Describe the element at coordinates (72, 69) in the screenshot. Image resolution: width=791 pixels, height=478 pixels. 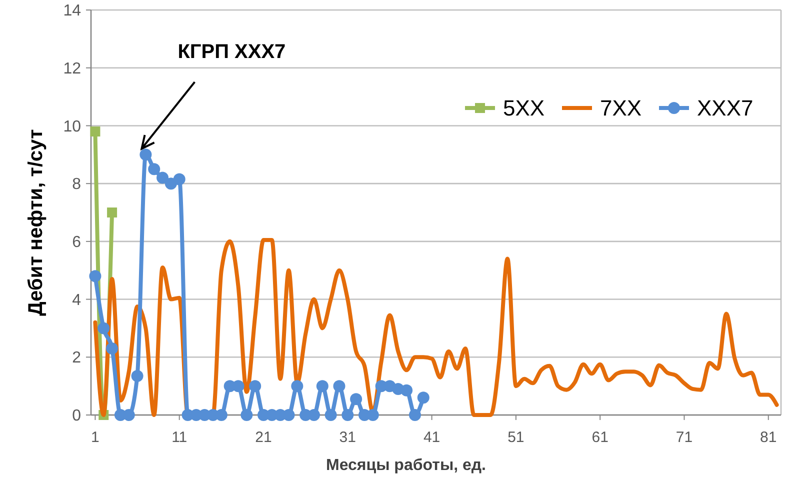
I see `y-tick-label: 12` at that location.